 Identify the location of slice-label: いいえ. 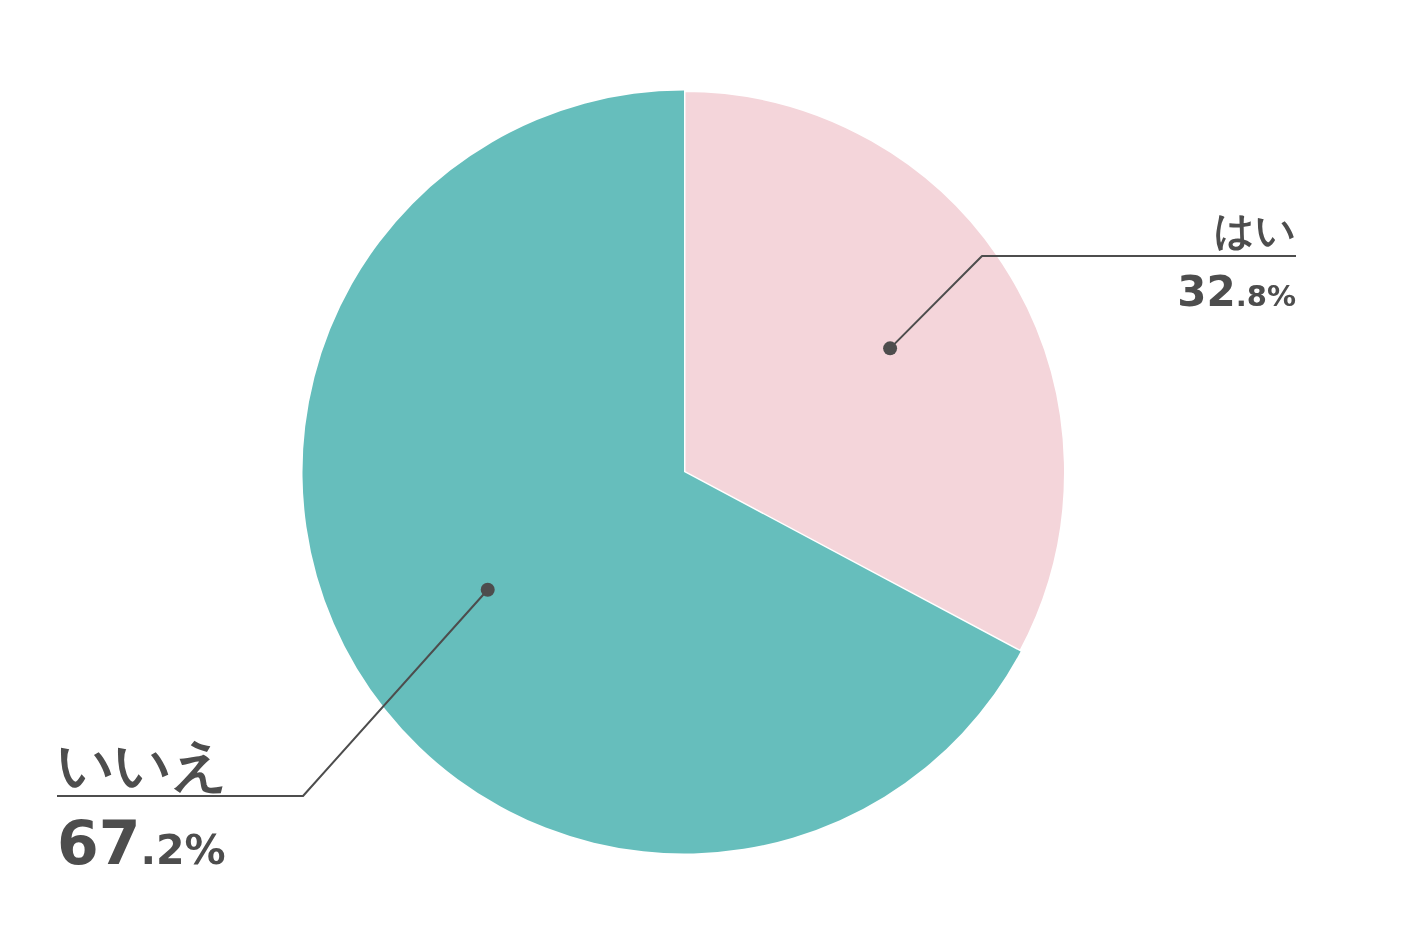
(142, 764).